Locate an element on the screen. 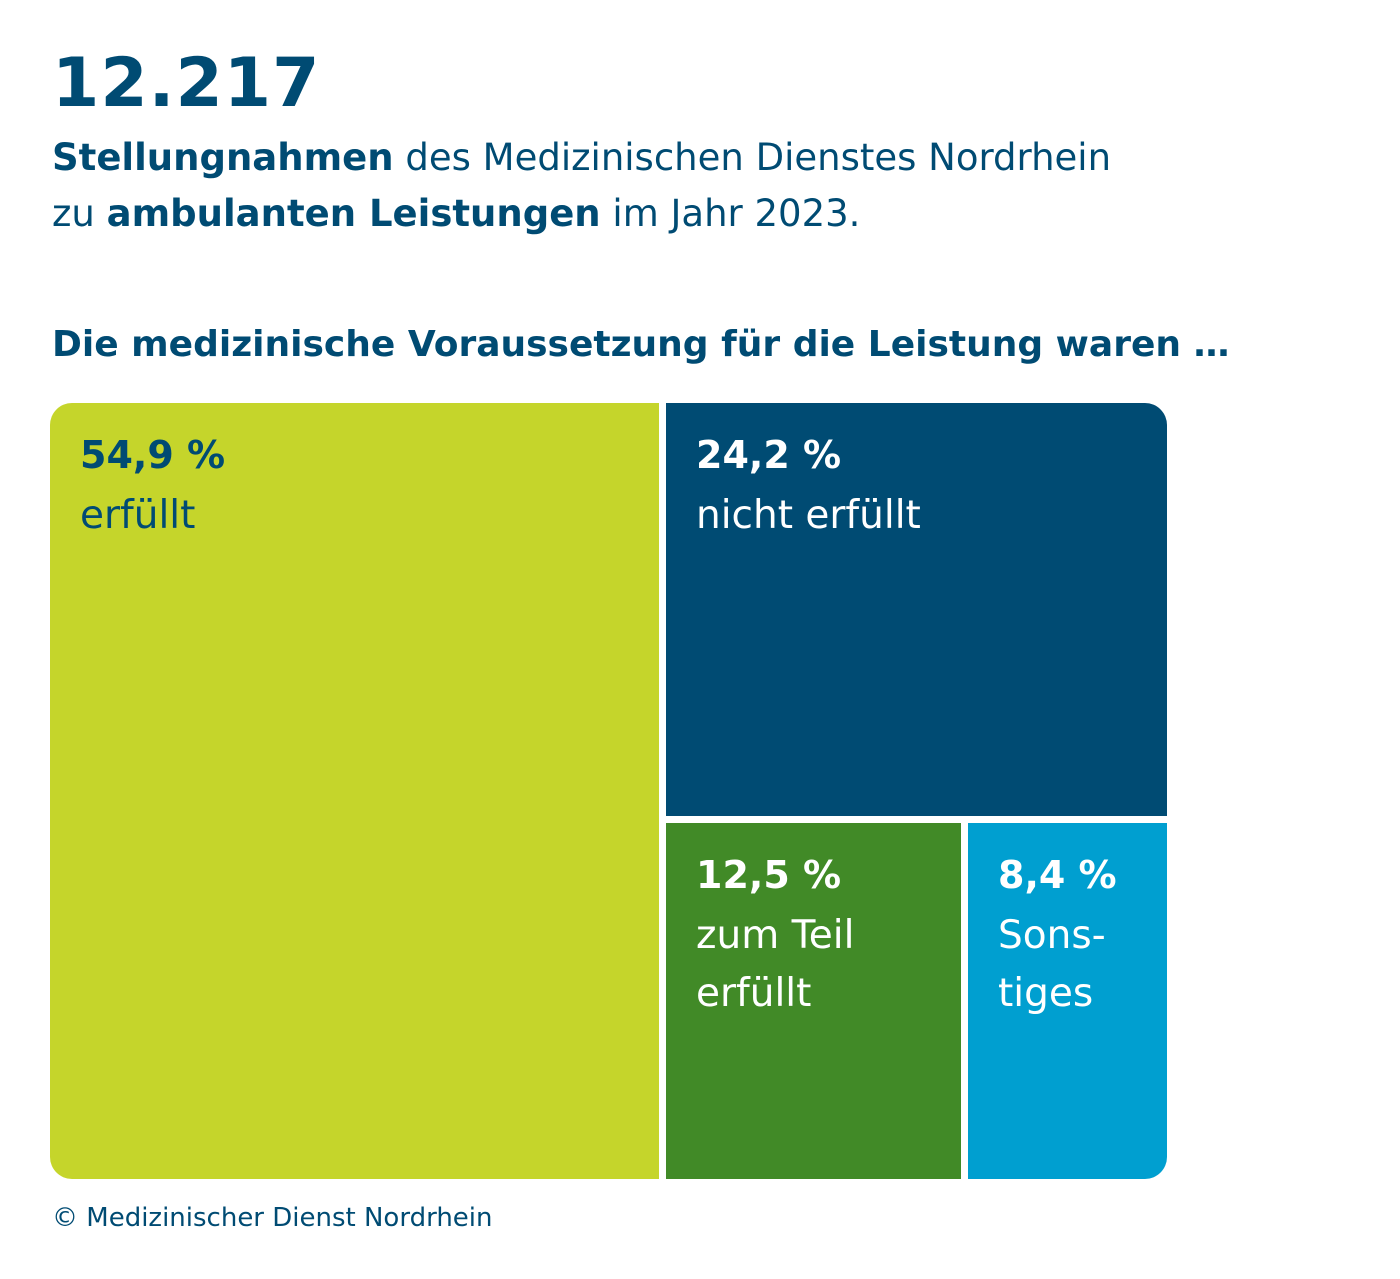  tile-percentage-sonstiges: 8,4 % is located at coordinates (1057, 875).